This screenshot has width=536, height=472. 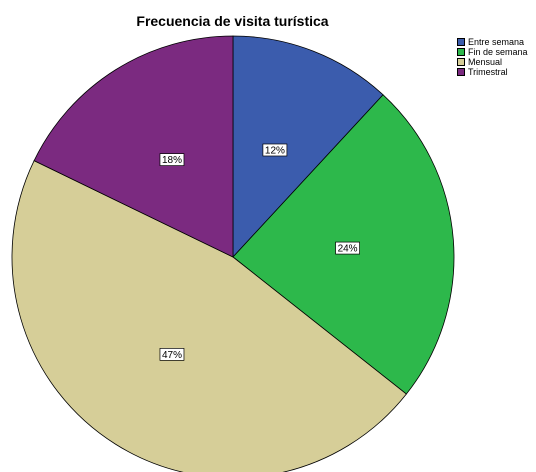 I want to click on pie-label-text: 12%, so click(x=275, y=150).